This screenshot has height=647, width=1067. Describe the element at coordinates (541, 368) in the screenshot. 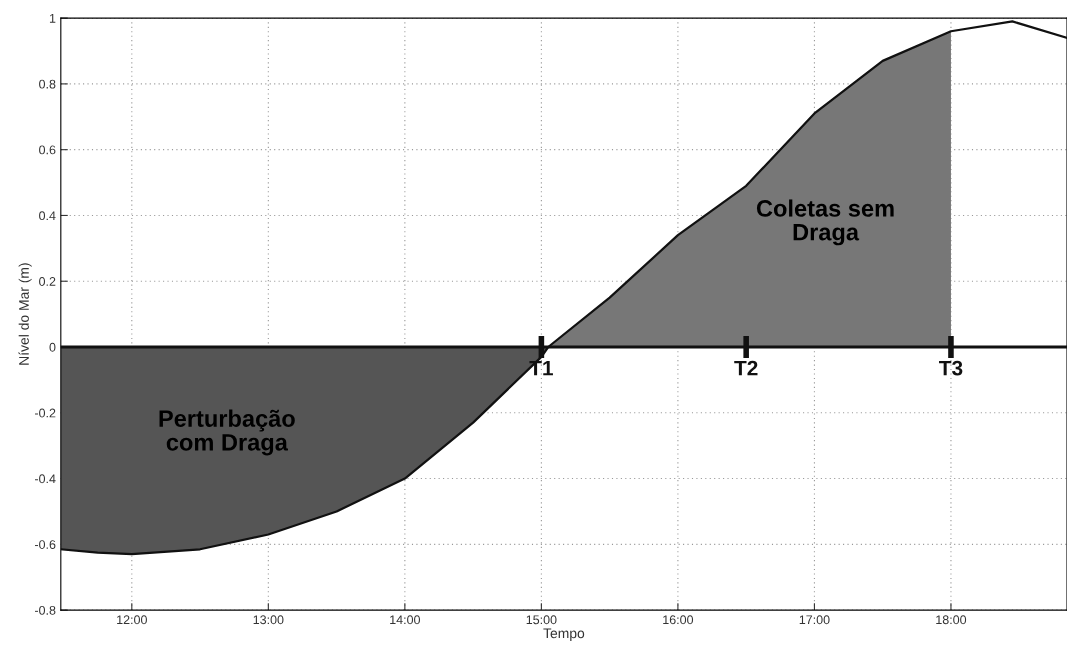

I see `annotation: T1` at that location.